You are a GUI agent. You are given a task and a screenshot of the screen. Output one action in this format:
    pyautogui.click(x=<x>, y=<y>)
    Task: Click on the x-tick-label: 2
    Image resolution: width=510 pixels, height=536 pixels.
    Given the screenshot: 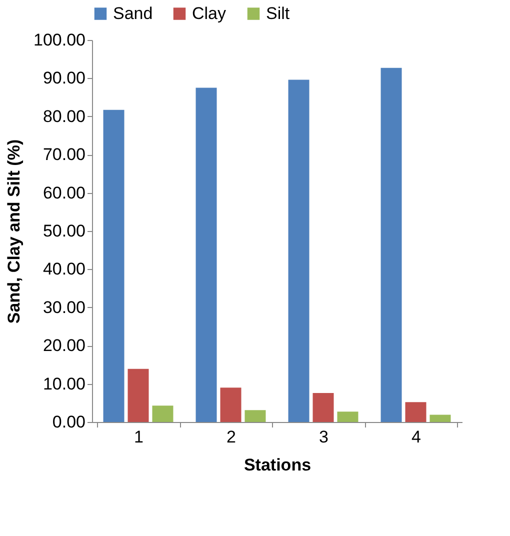 What is the action you would take?
    pyautogui.click(x=231, y=437)
    